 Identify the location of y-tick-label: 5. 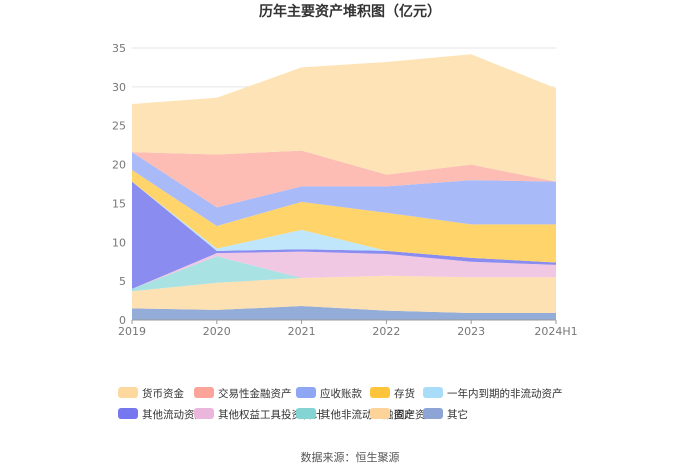
(122, 281).